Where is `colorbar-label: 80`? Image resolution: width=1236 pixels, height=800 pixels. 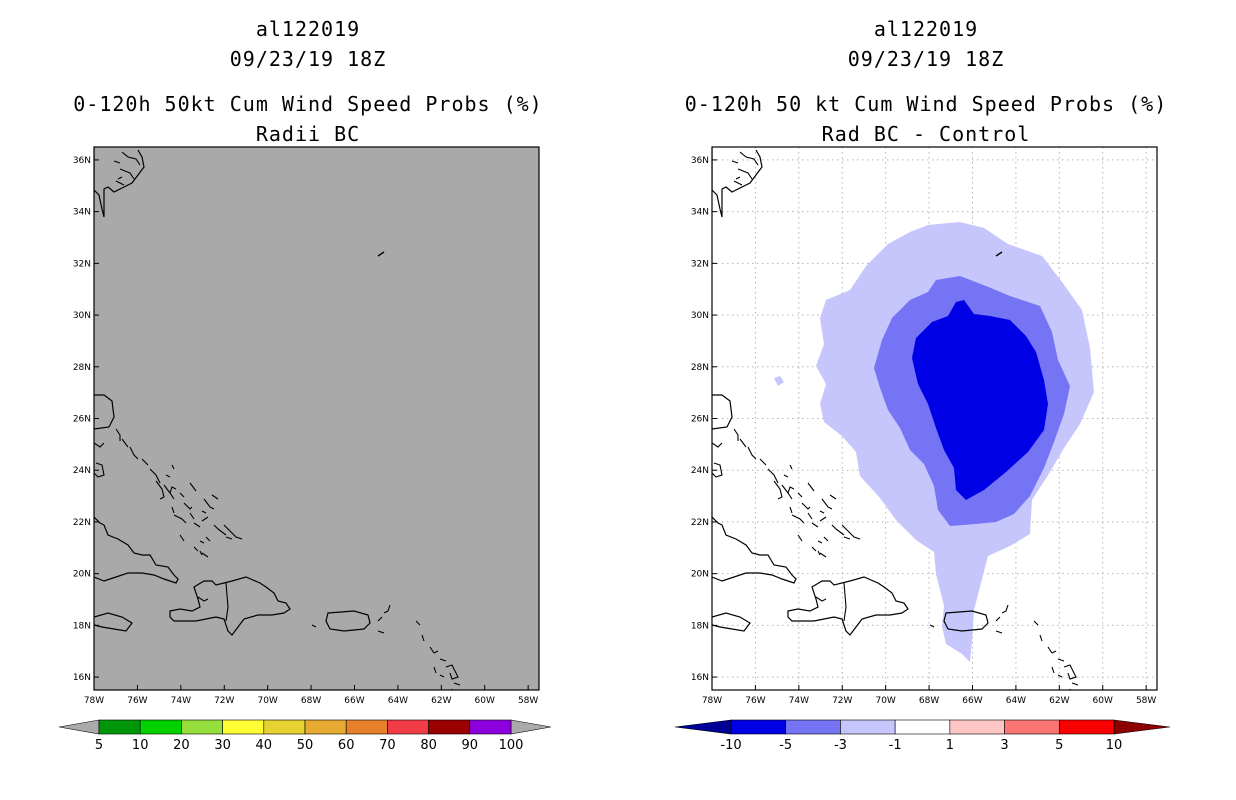 colorbar-label: 80 is located at coordinates (428, 745).